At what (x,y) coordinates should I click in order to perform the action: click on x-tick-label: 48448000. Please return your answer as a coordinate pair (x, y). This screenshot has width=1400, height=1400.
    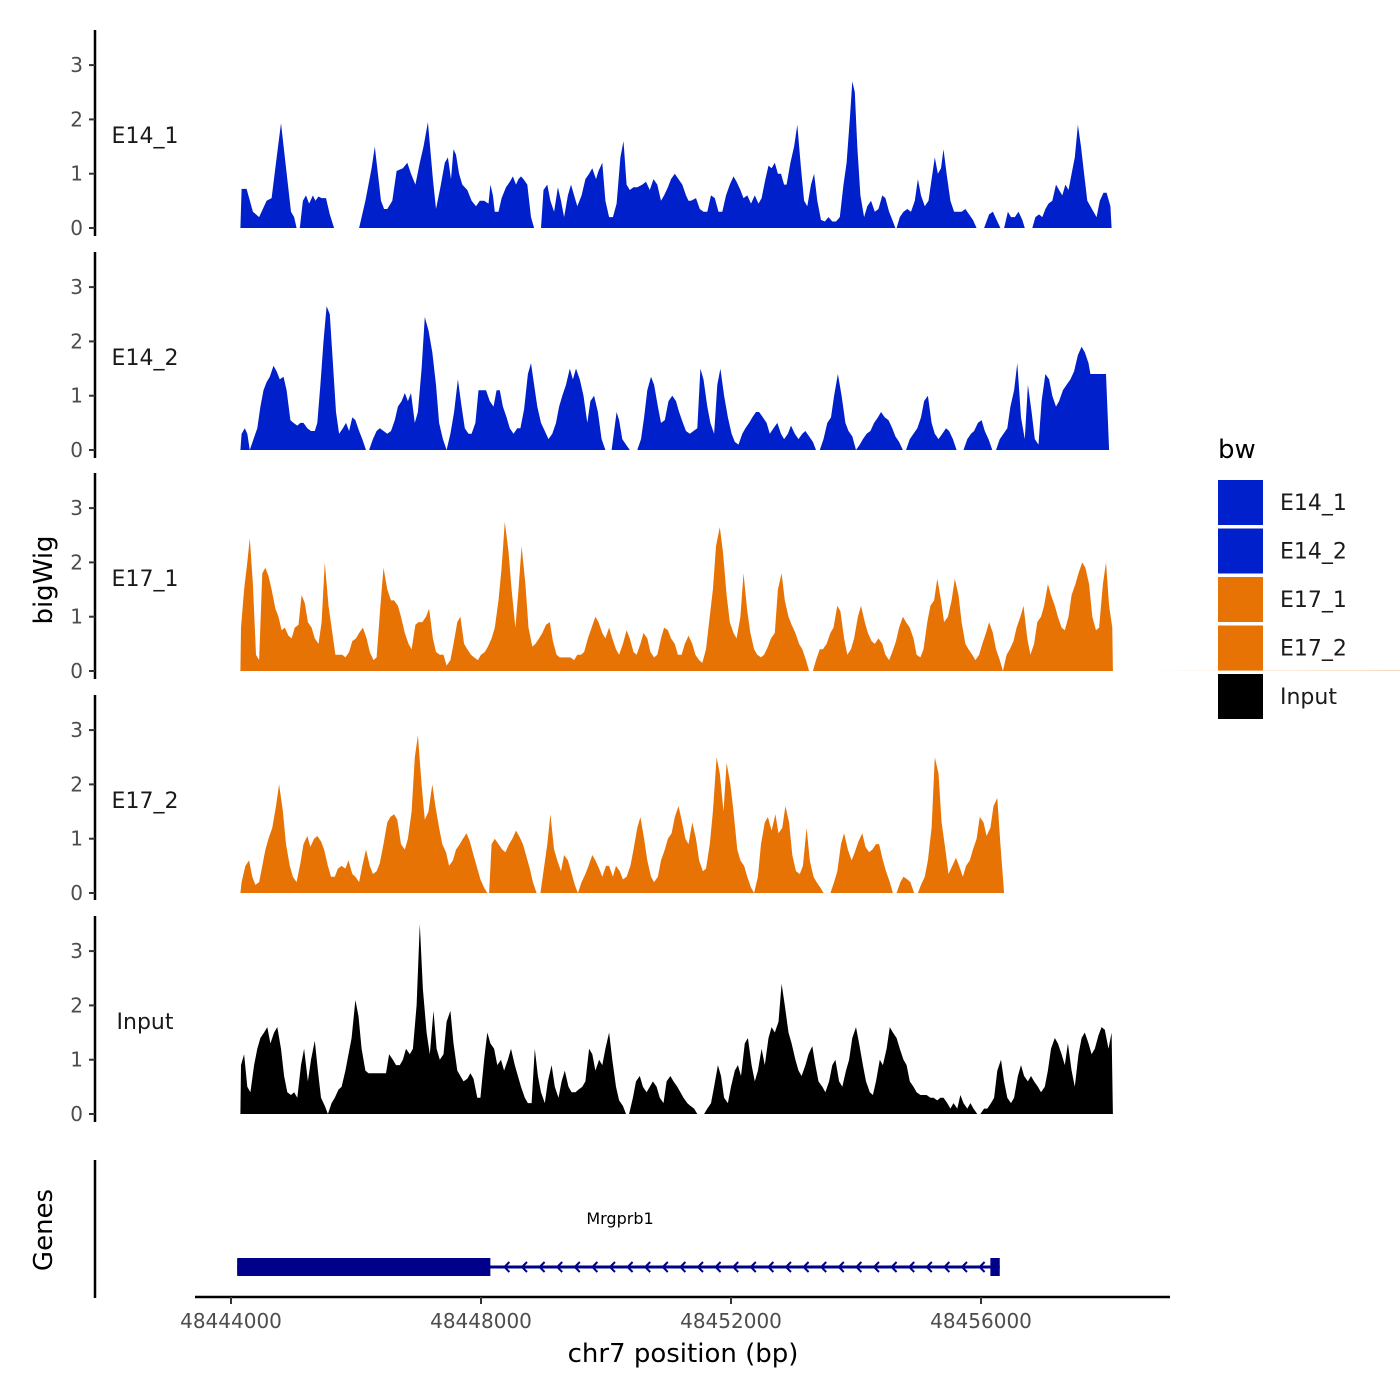
    Looking at the image, I should click on (481, 1321).